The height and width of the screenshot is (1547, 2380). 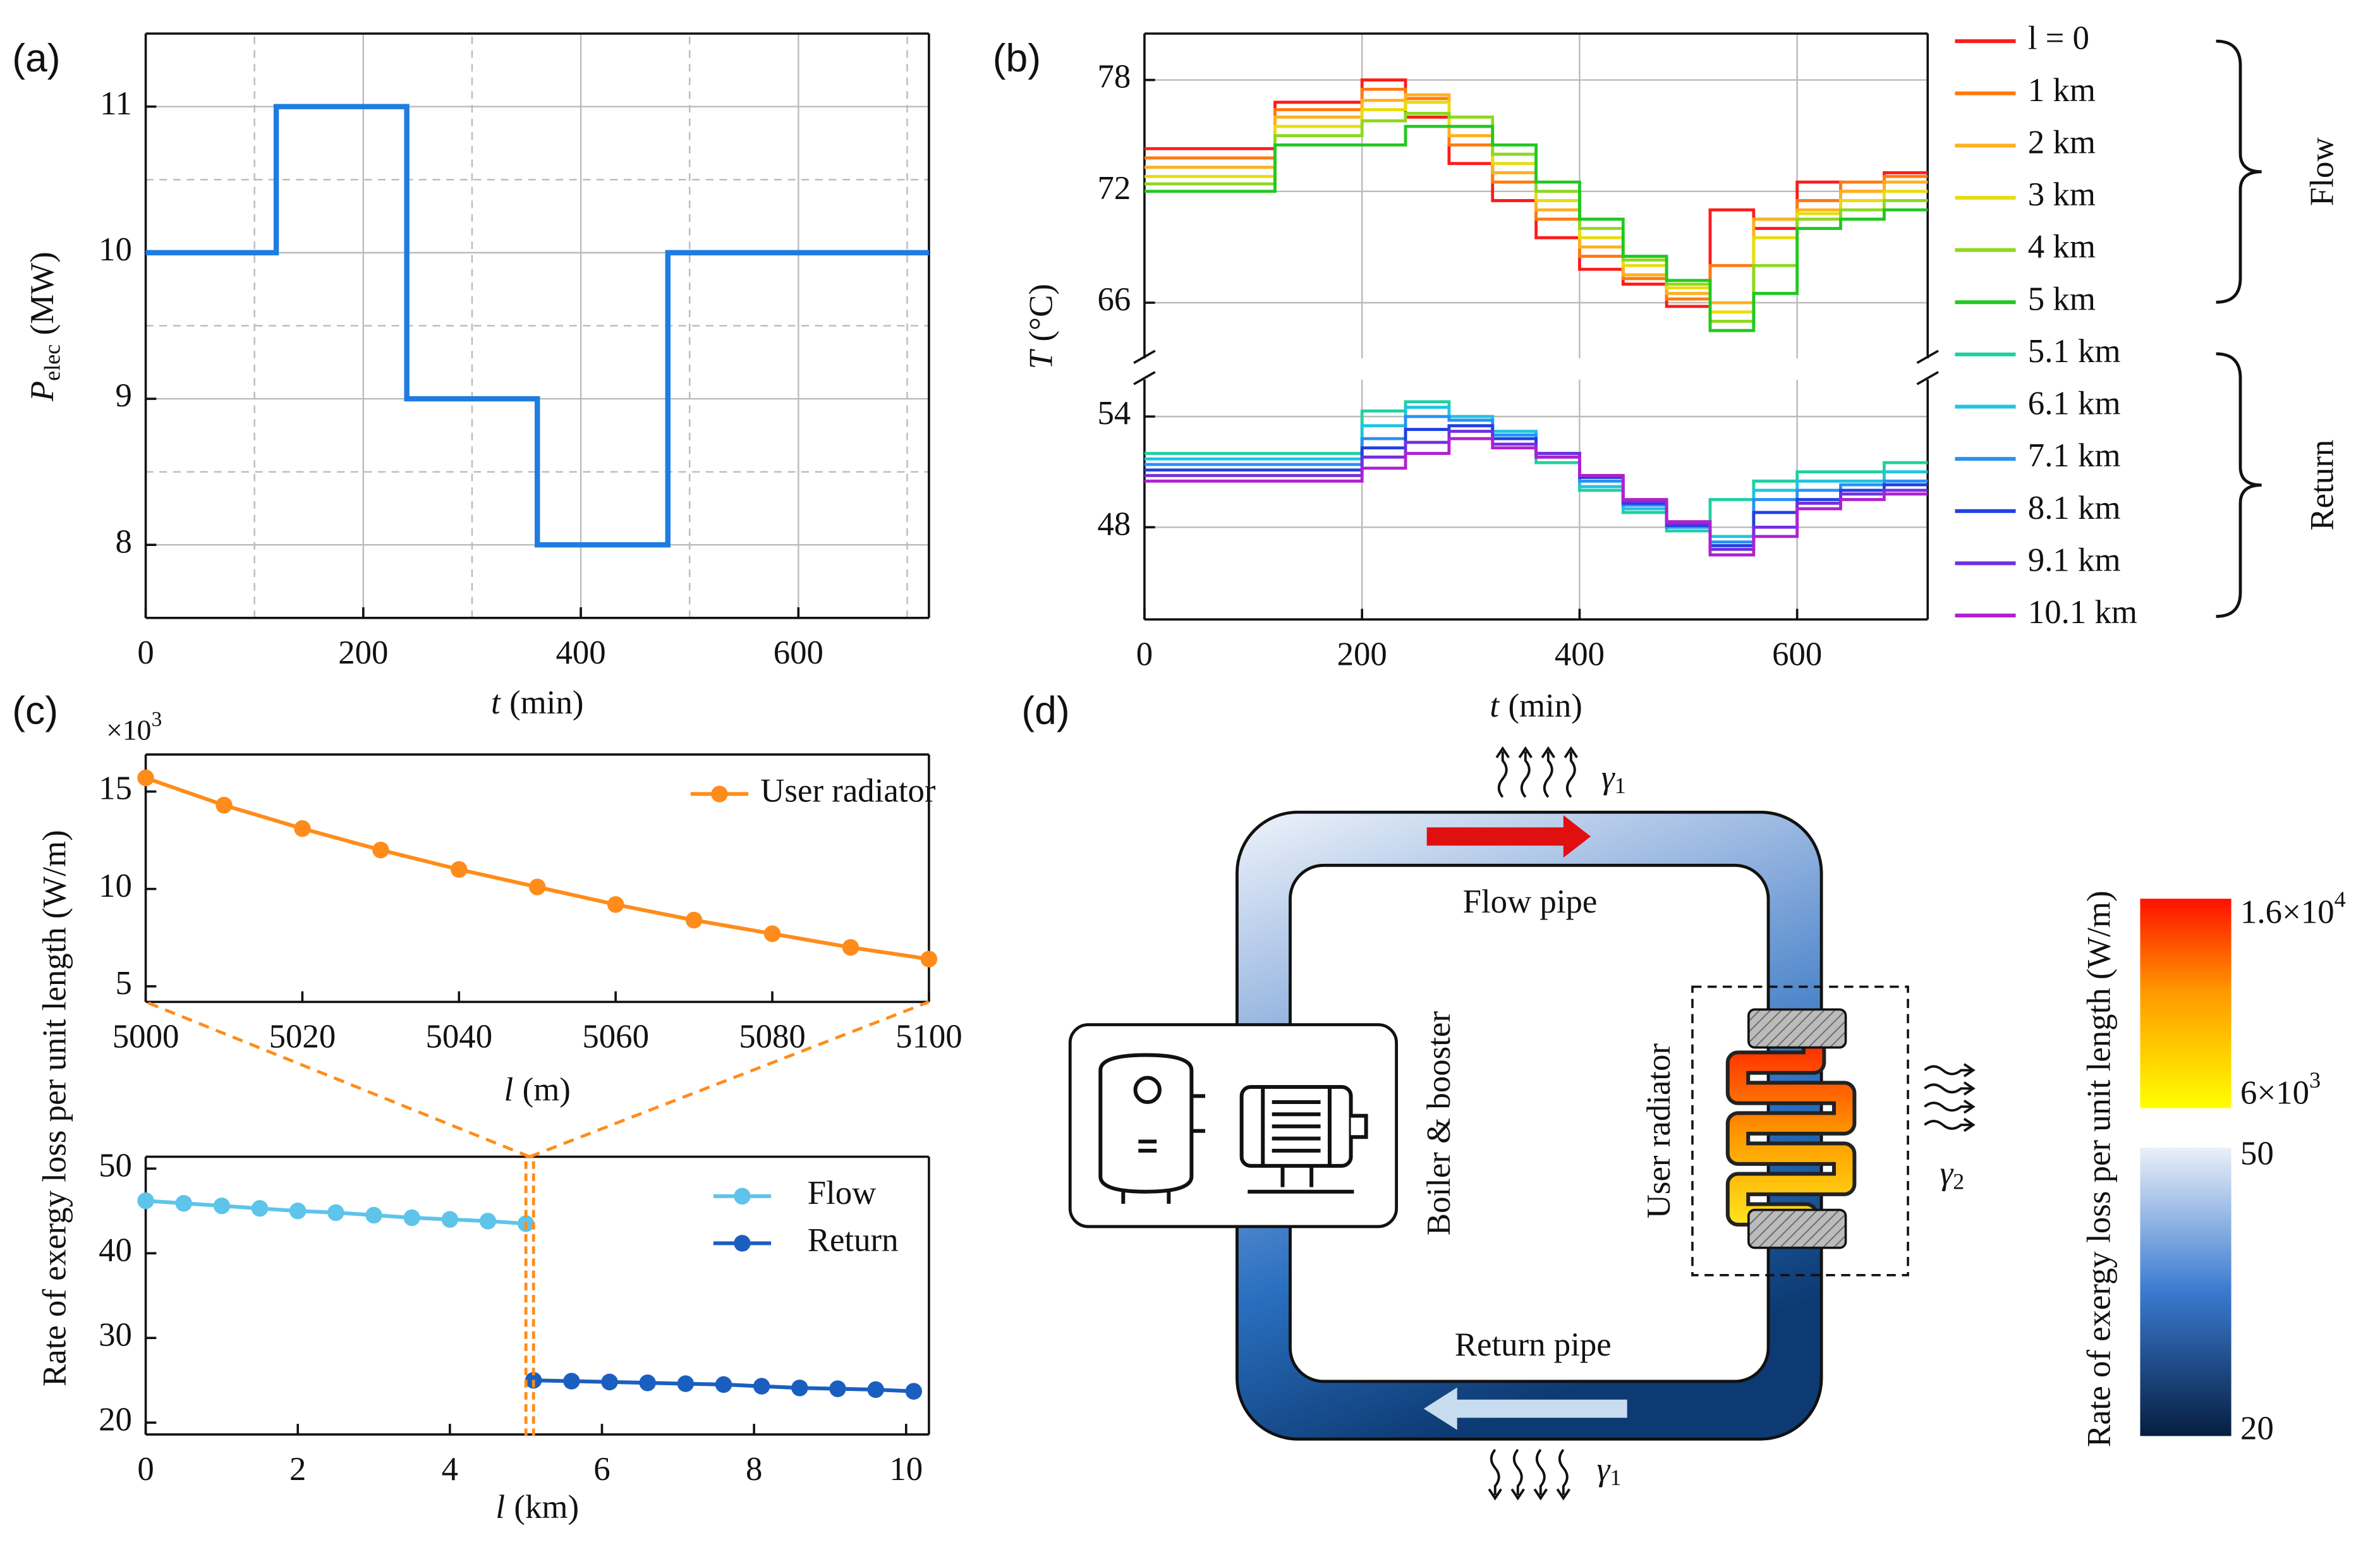 I want to click on y-tick-label: 66, so click(x=1114, y=299).